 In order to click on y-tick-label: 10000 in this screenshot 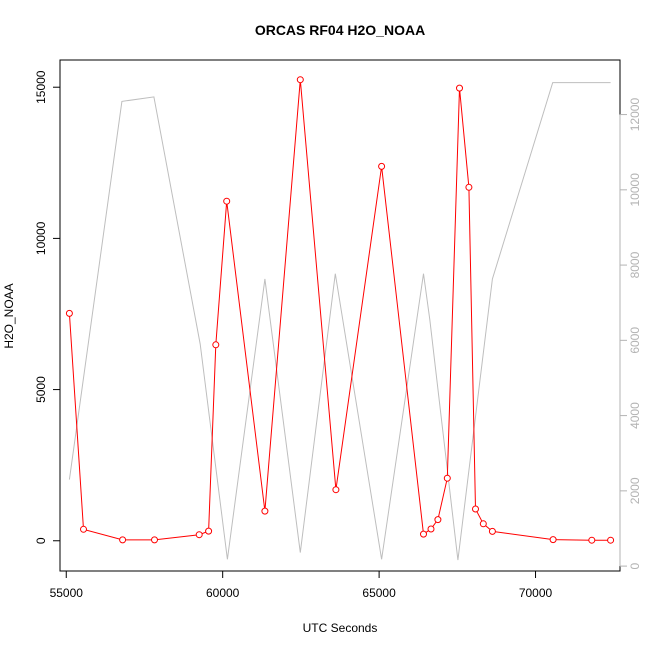, I will do `click(41, 238)`.